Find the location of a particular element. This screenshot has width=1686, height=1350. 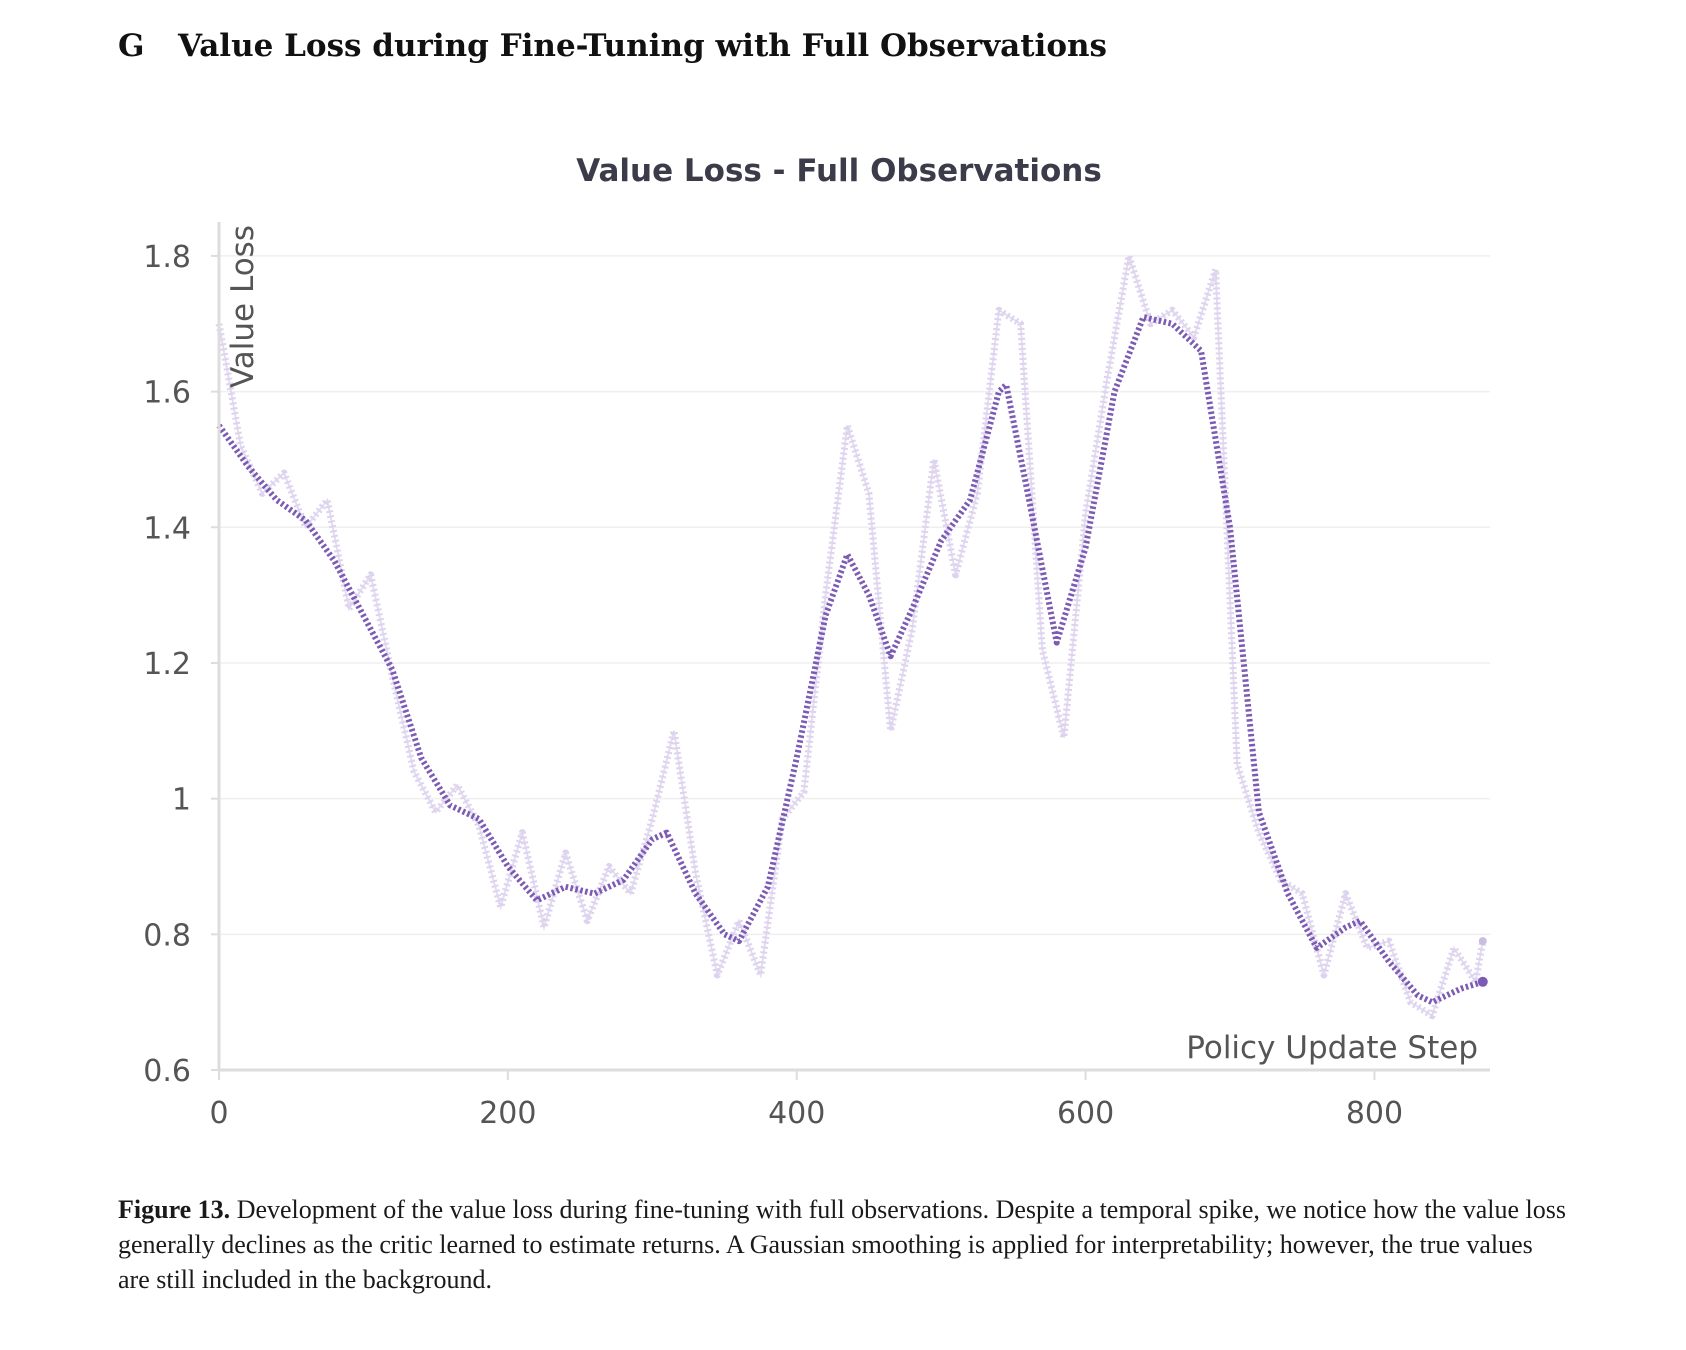

y-tick-label: 1.2 is located at coordinates (167, 664).